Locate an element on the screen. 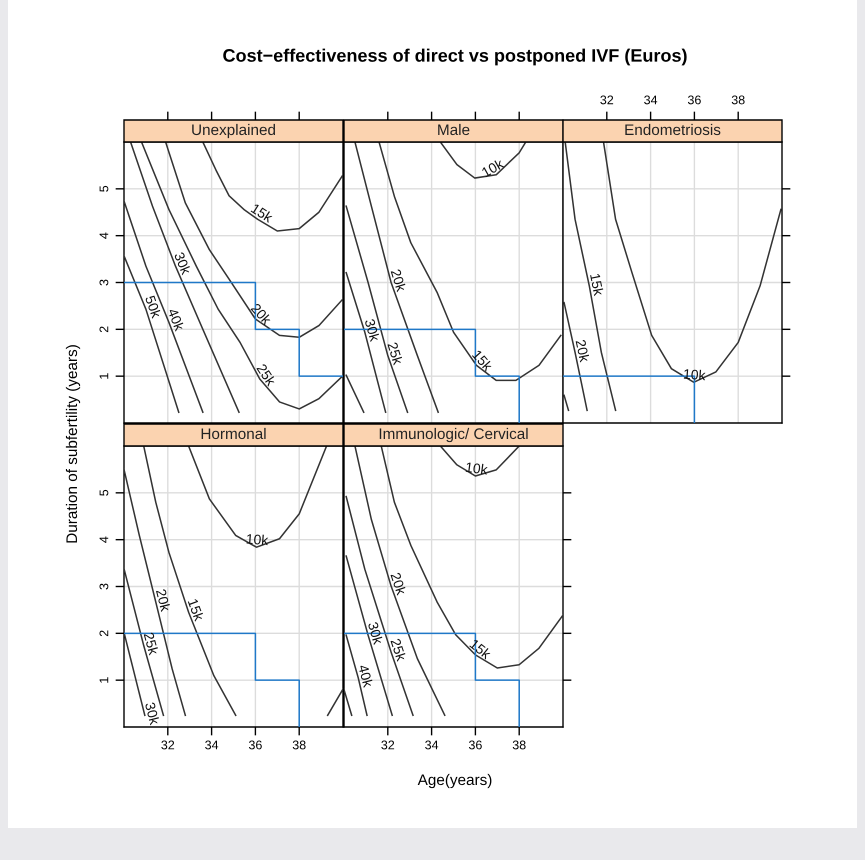 Image resolution: width=865 pixels, height=860 pixels. chart-title: Unexplained is located at coordinates (233, 131).